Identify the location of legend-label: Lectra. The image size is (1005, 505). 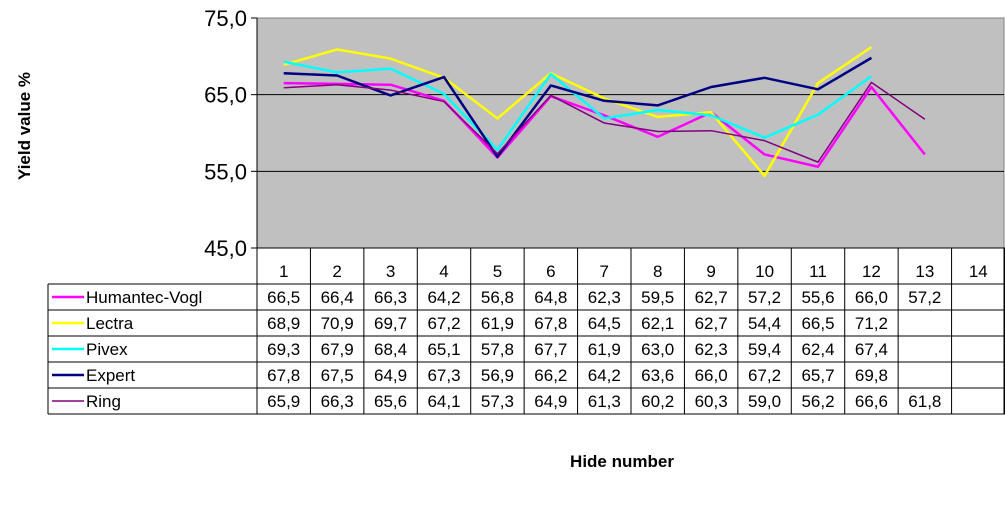
(110, 323).